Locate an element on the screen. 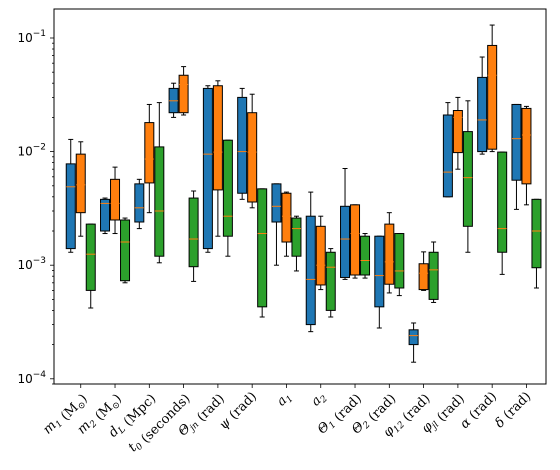 The width and height of the screenshot is (560, 470). y-tick-label: 10⁻⁴ is located at coordinates (31, 378).